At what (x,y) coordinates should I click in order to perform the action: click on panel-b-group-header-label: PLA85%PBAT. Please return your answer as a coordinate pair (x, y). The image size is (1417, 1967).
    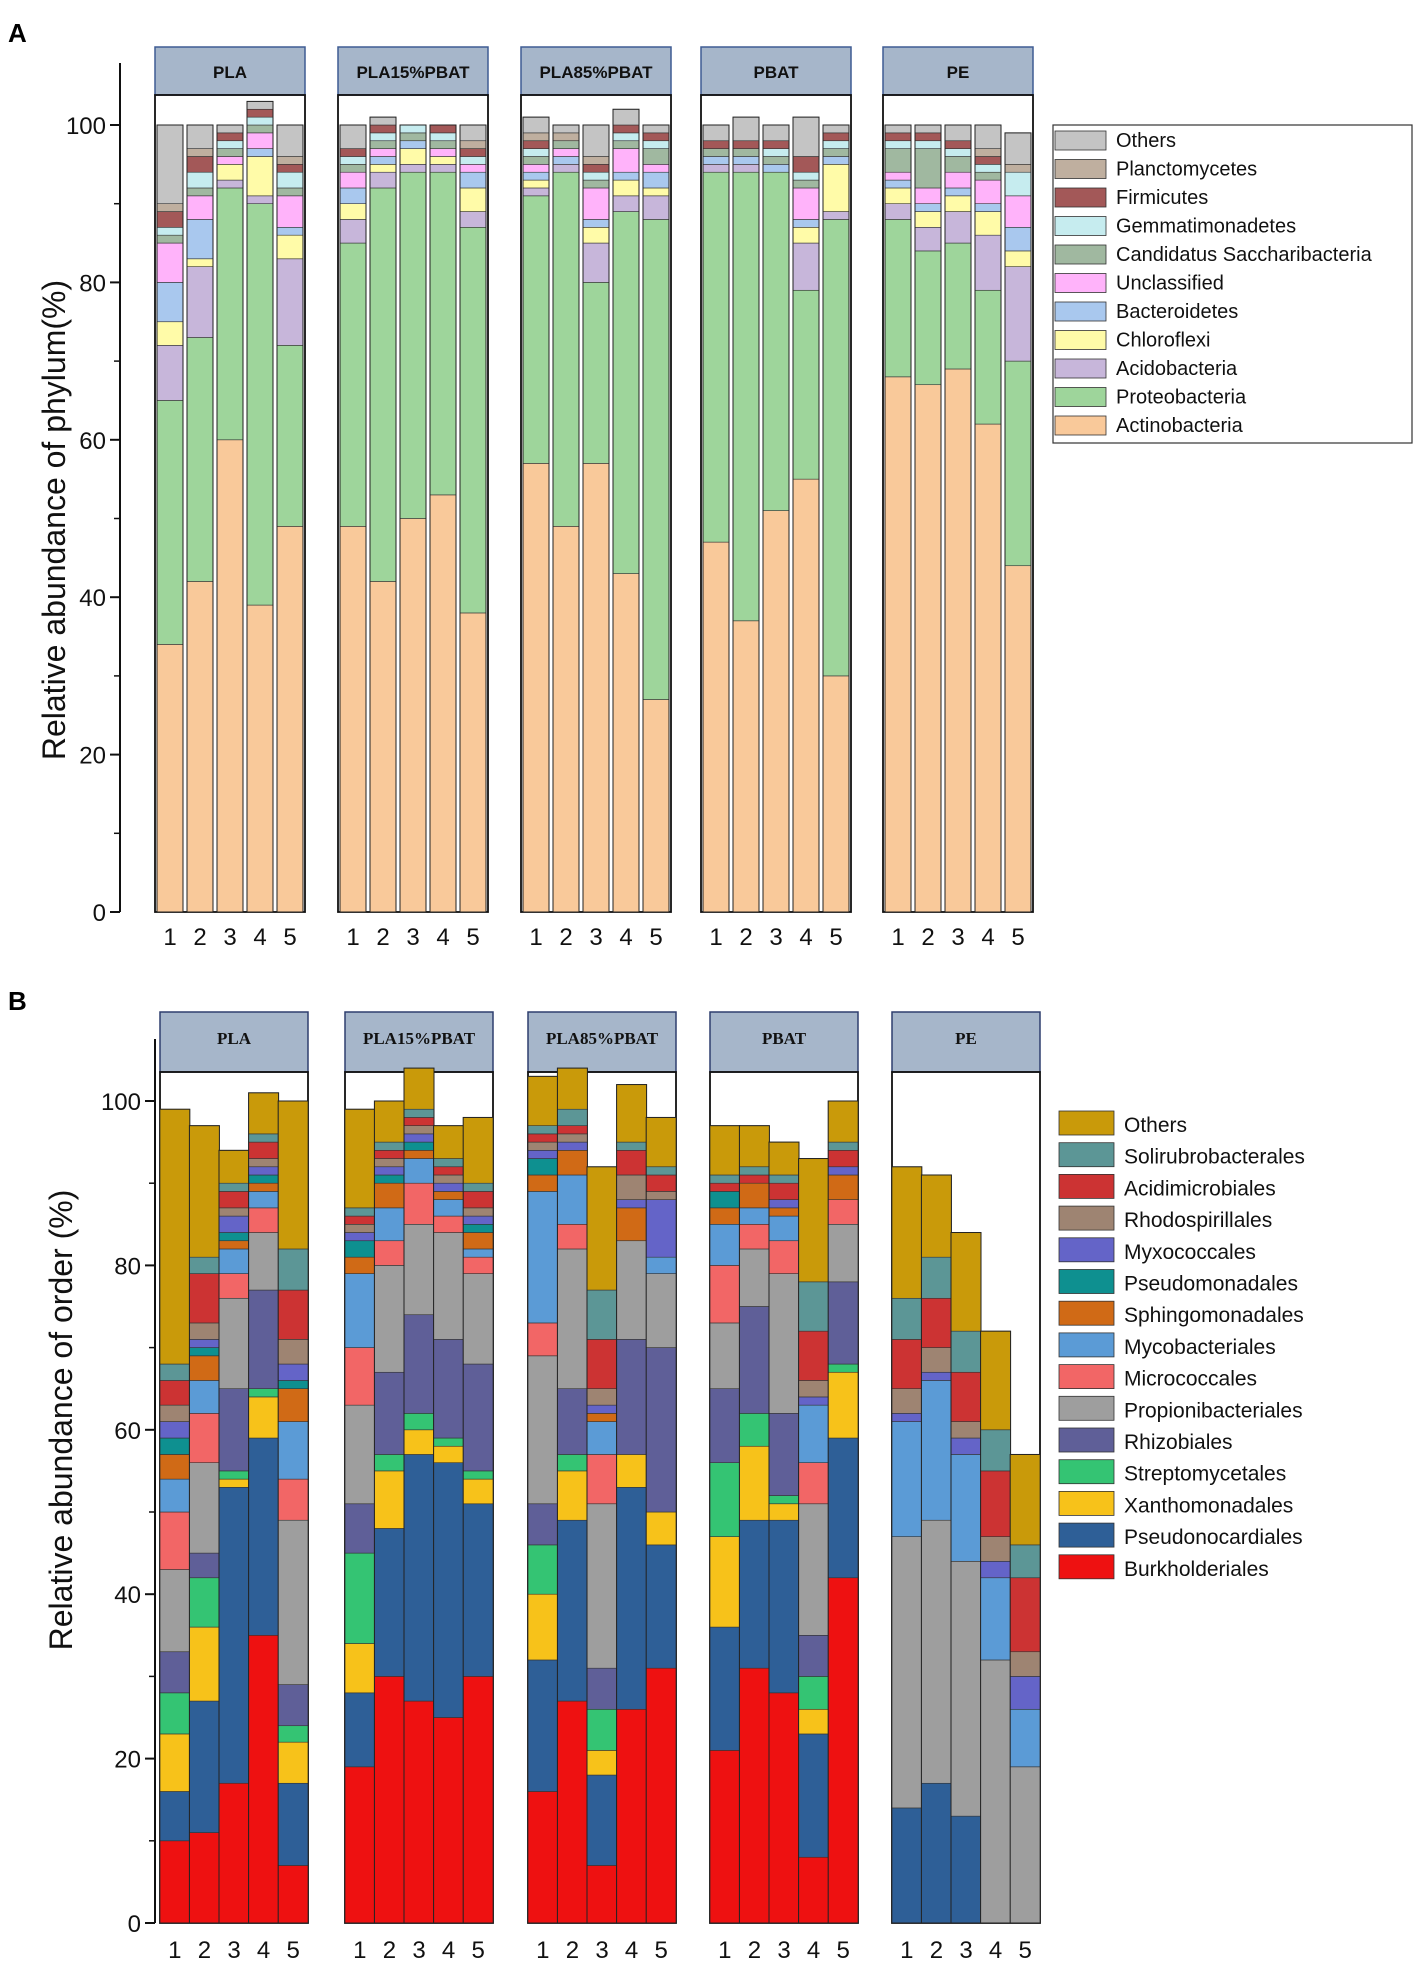
    Looking at the image, I should click on (602, 1038).